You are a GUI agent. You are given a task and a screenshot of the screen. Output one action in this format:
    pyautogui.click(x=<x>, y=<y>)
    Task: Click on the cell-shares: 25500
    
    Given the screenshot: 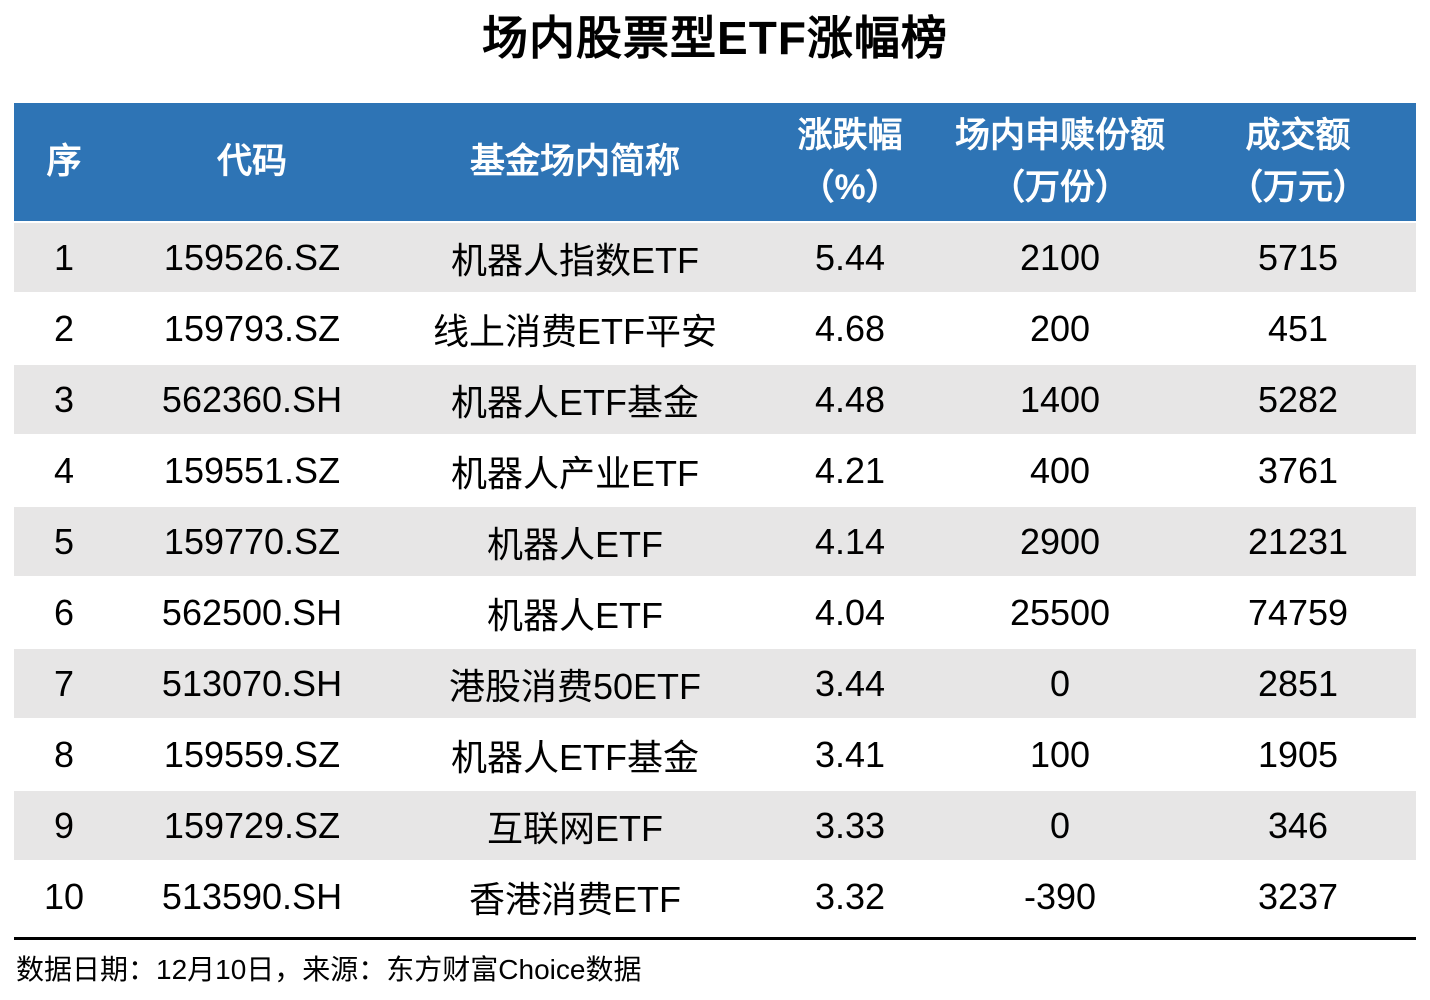 What is the action you would take?
    pyautogui.click(x=1060, y=612)
    